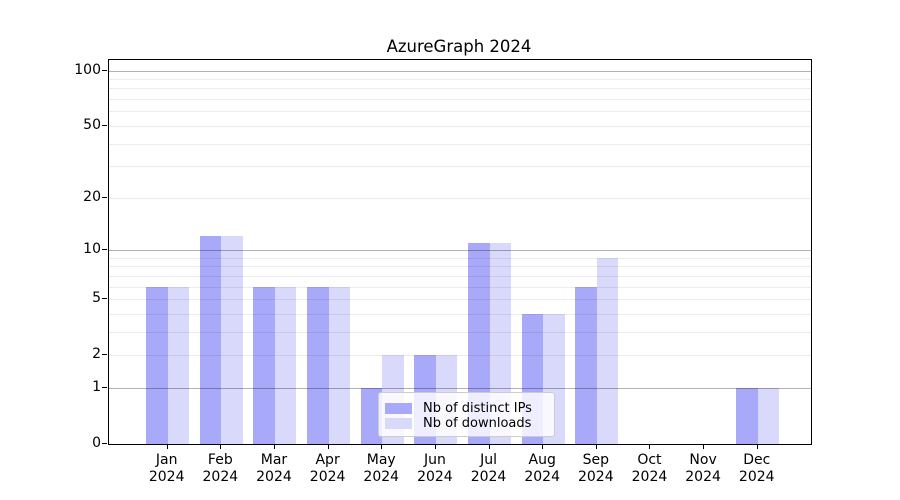  What do you see at coordinates (435, 468) in the screenshot?
I see `x-tick-label: Jun 2024` at bounding box center [435, 468].